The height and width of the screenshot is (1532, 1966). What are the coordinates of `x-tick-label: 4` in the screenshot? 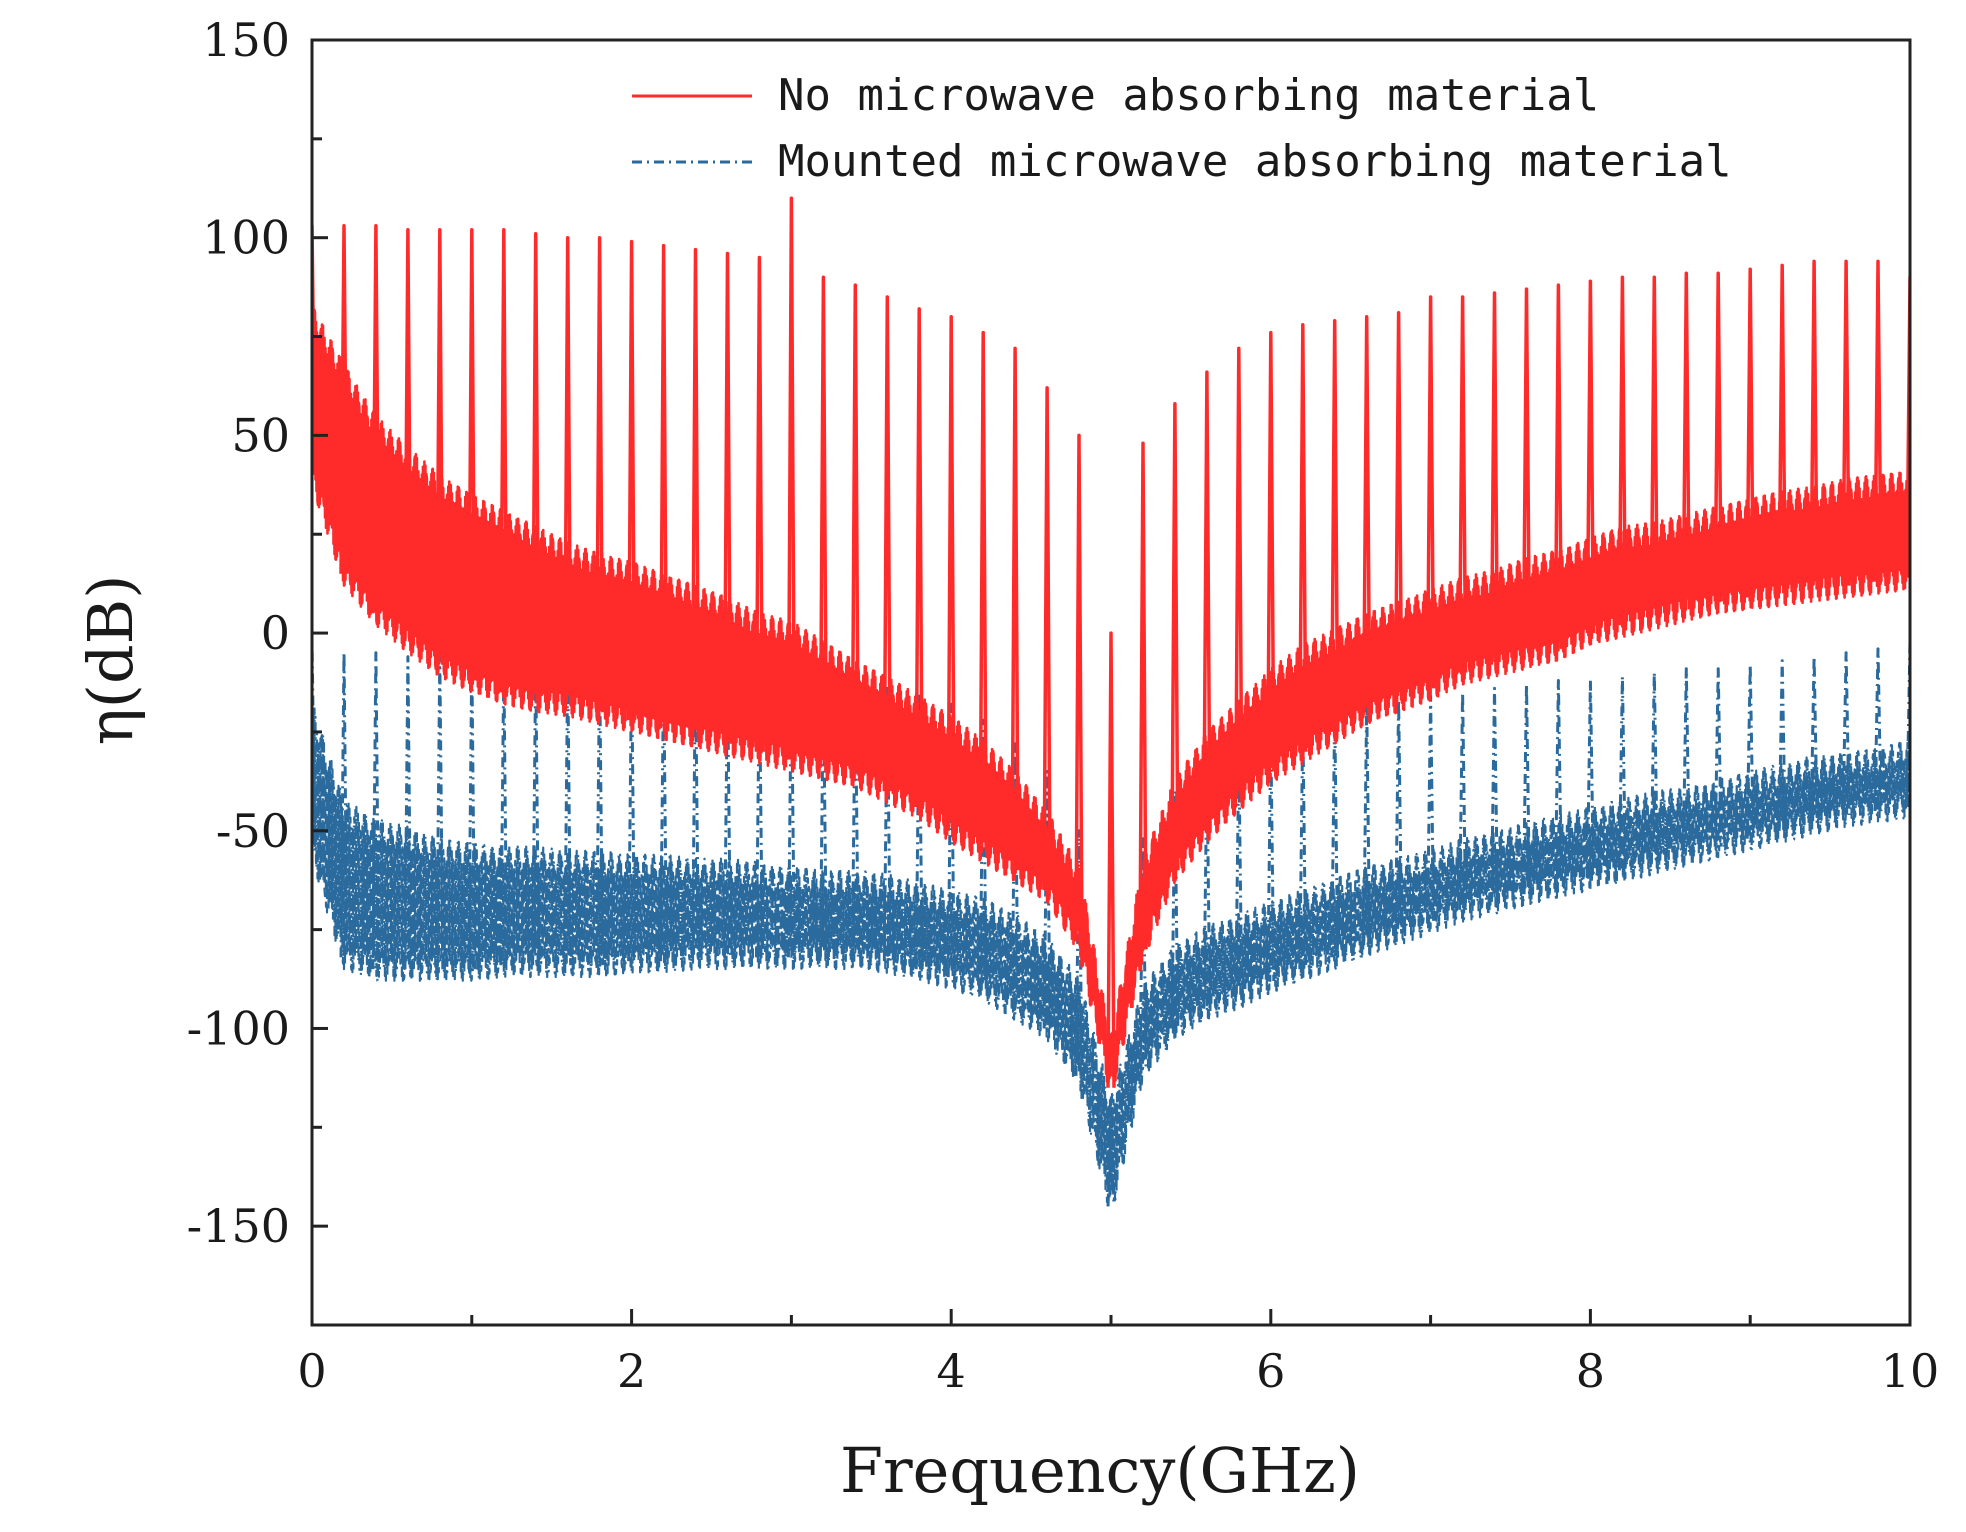 It's located at (951, 1371).